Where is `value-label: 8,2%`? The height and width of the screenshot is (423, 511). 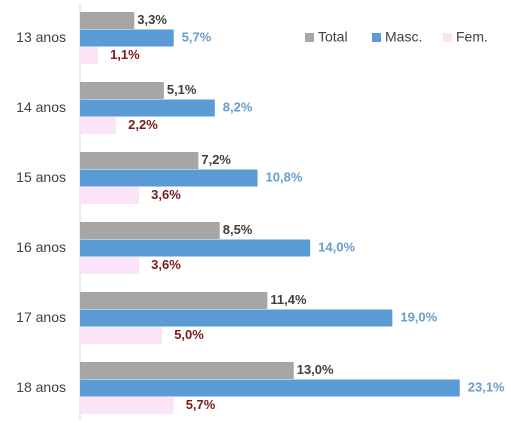
value-label: 8,2% is located at coordinates (238, 107).